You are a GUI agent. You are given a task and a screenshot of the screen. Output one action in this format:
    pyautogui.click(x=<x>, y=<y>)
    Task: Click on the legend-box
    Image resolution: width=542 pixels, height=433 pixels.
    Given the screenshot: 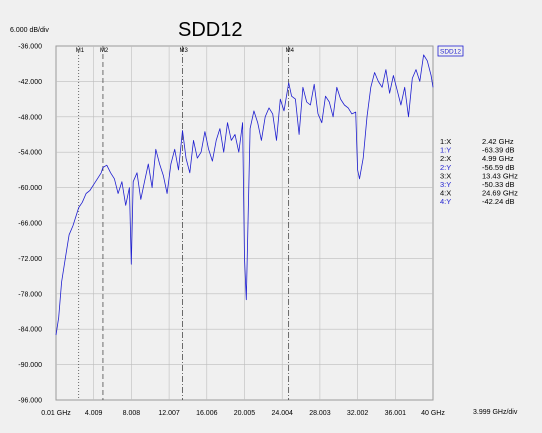 What is the action you would take?
    pyautogui.click(x=450, y=51)
    